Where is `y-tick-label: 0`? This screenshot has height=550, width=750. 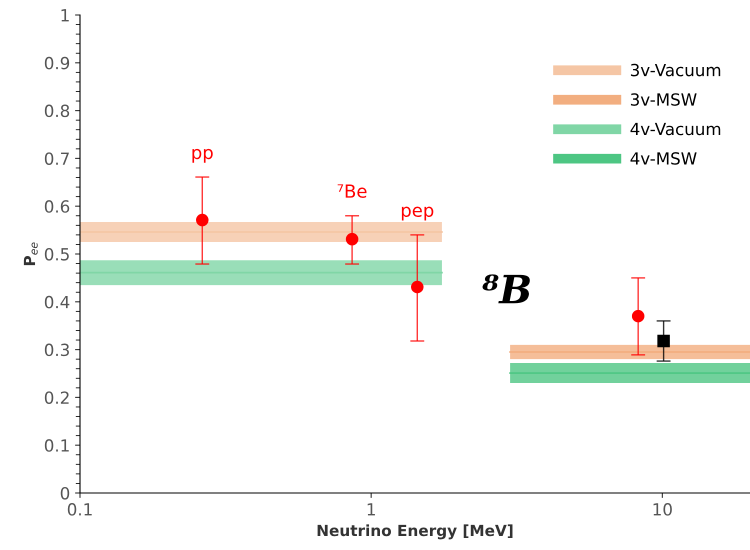 y-tick-label: 0 is located at coordinates (65, 493).